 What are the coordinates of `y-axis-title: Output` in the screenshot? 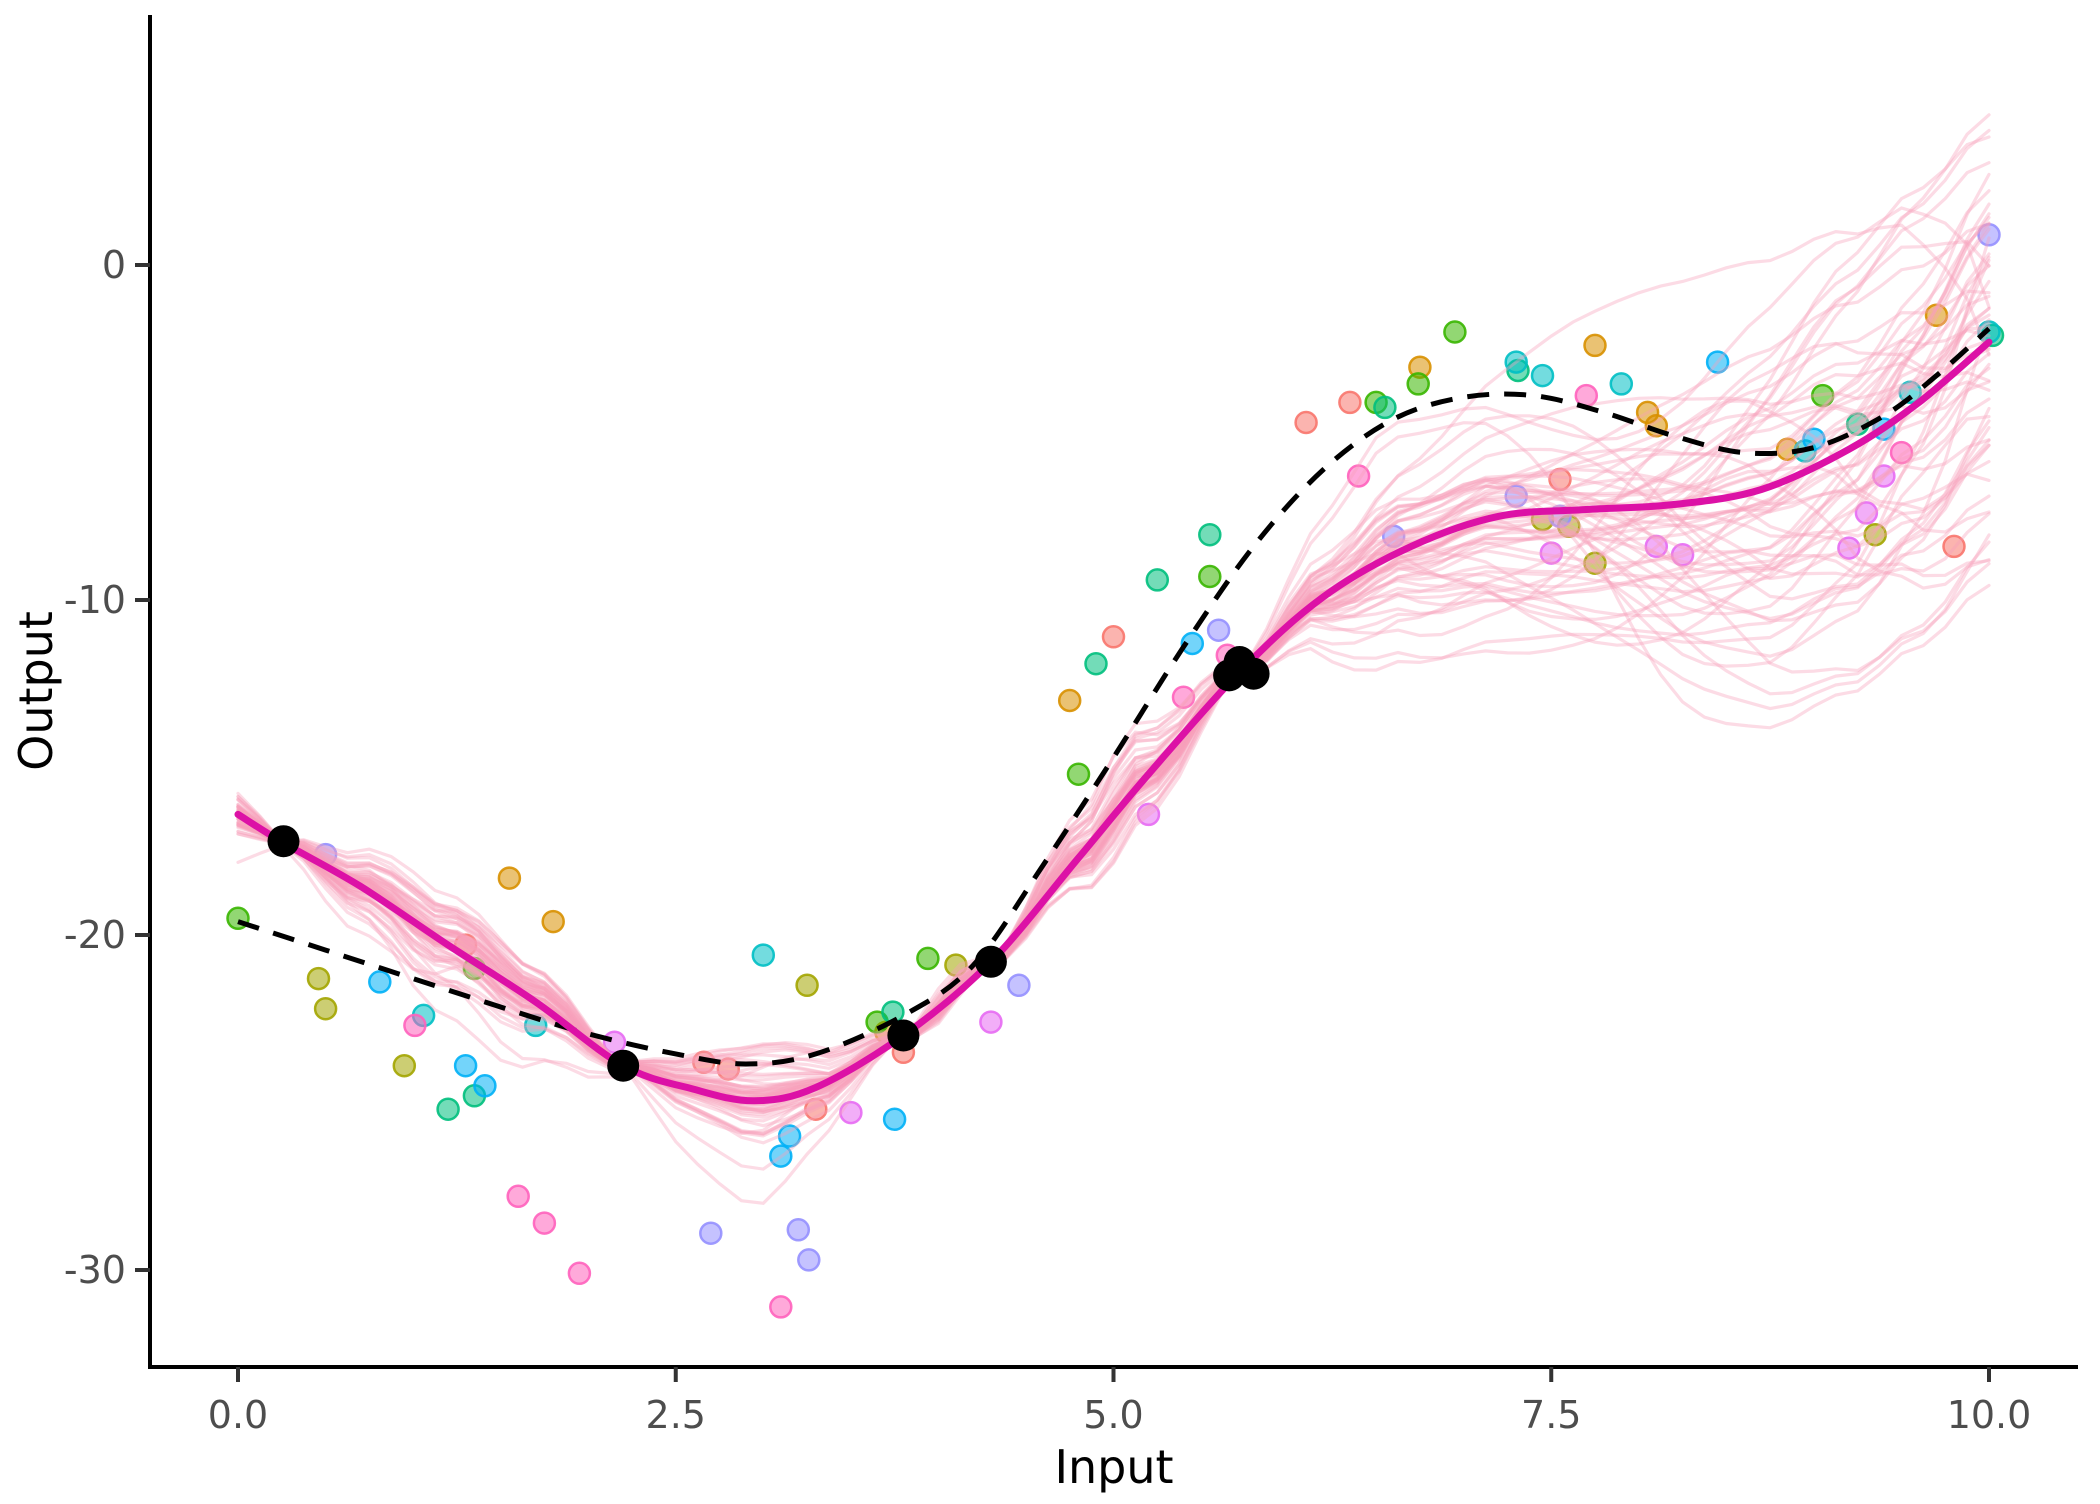 It's located at (36, 691).